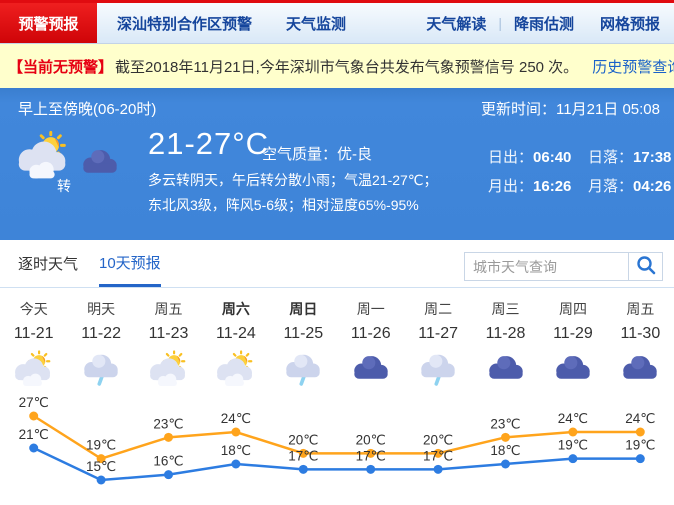  I want to click on nav-item-rain-estimation: 降雨估测, so click(543, 24).